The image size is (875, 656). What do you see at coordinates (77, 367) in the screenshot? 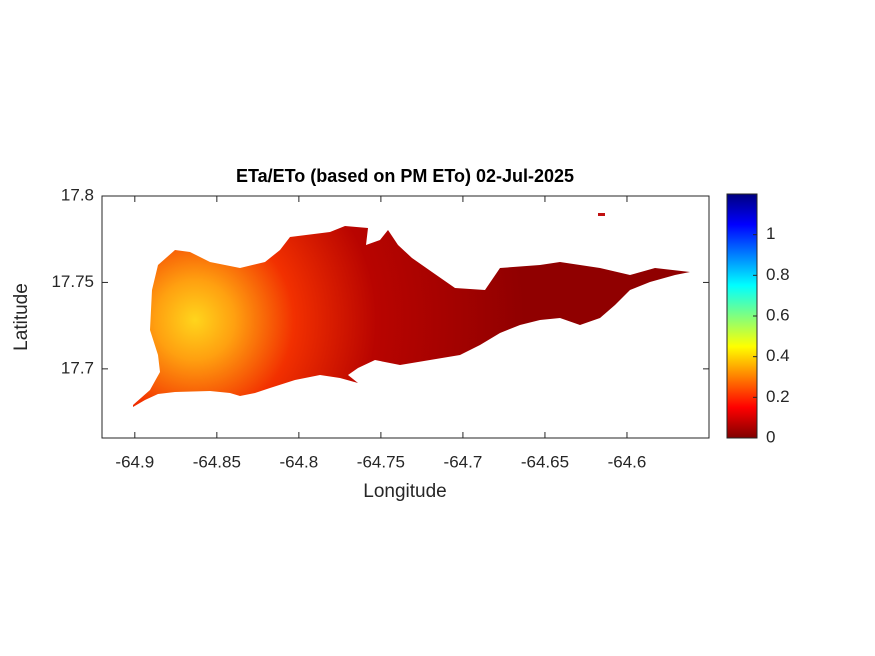
I see `y-tick-label: 17.7` at bounding box center [77, 367].